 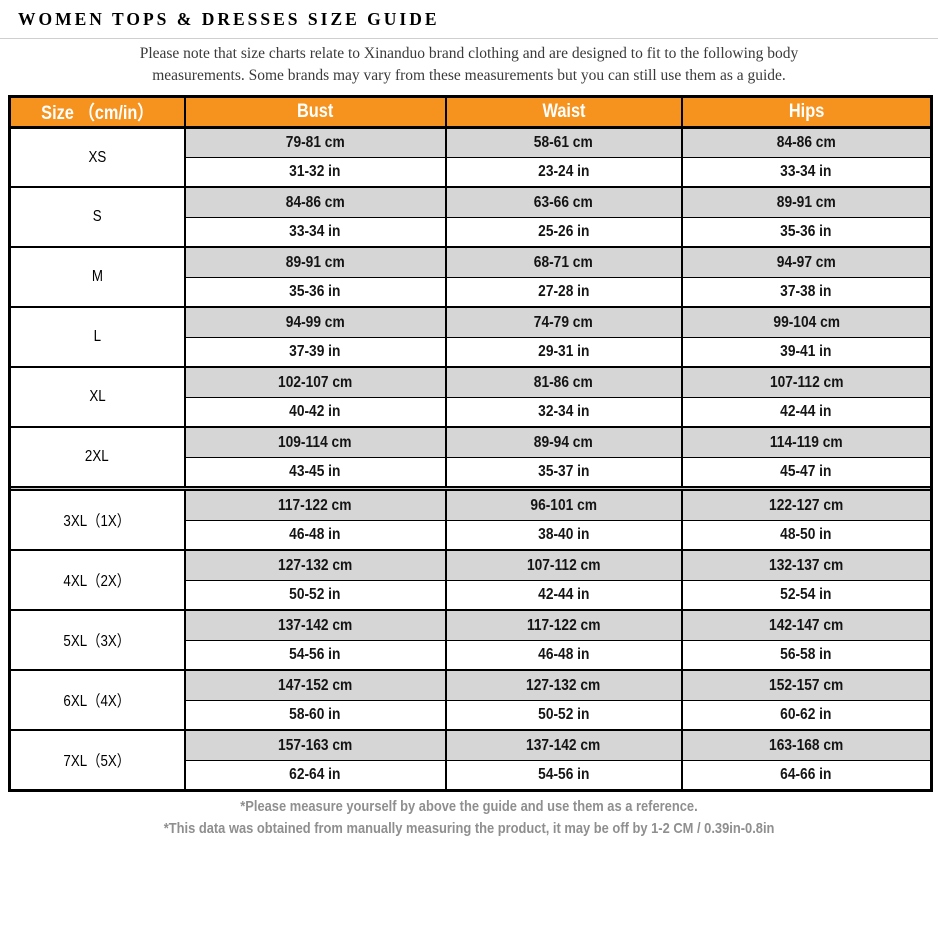 What do you see at coordinates (806, 382) in the screenshot?
I see `hips-cm-cell: 107-112 cm` at bounding box center [806, 382].